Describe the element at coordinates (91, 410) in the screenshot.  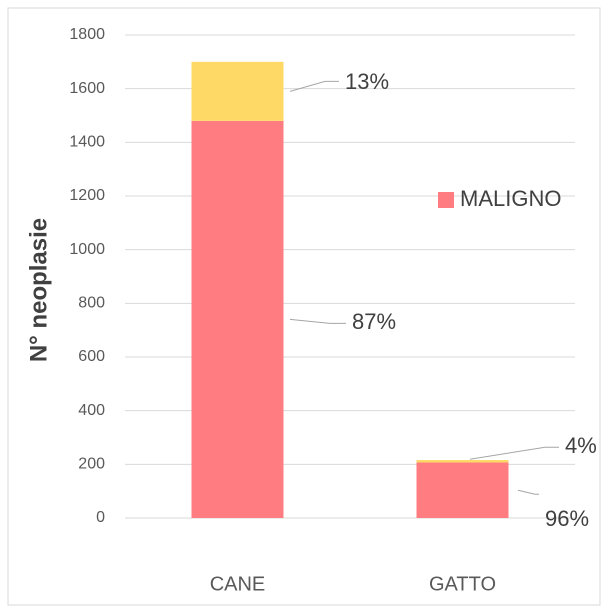
I see `y-tick-label: 400` at that location.